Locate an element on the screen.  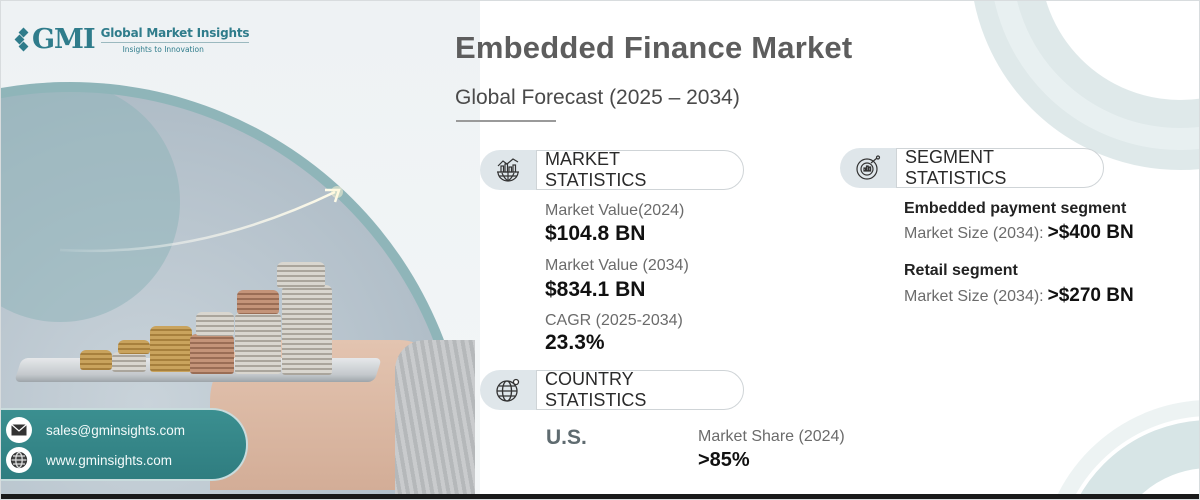
globe-pin-icon is located at coordinates (508, 390).